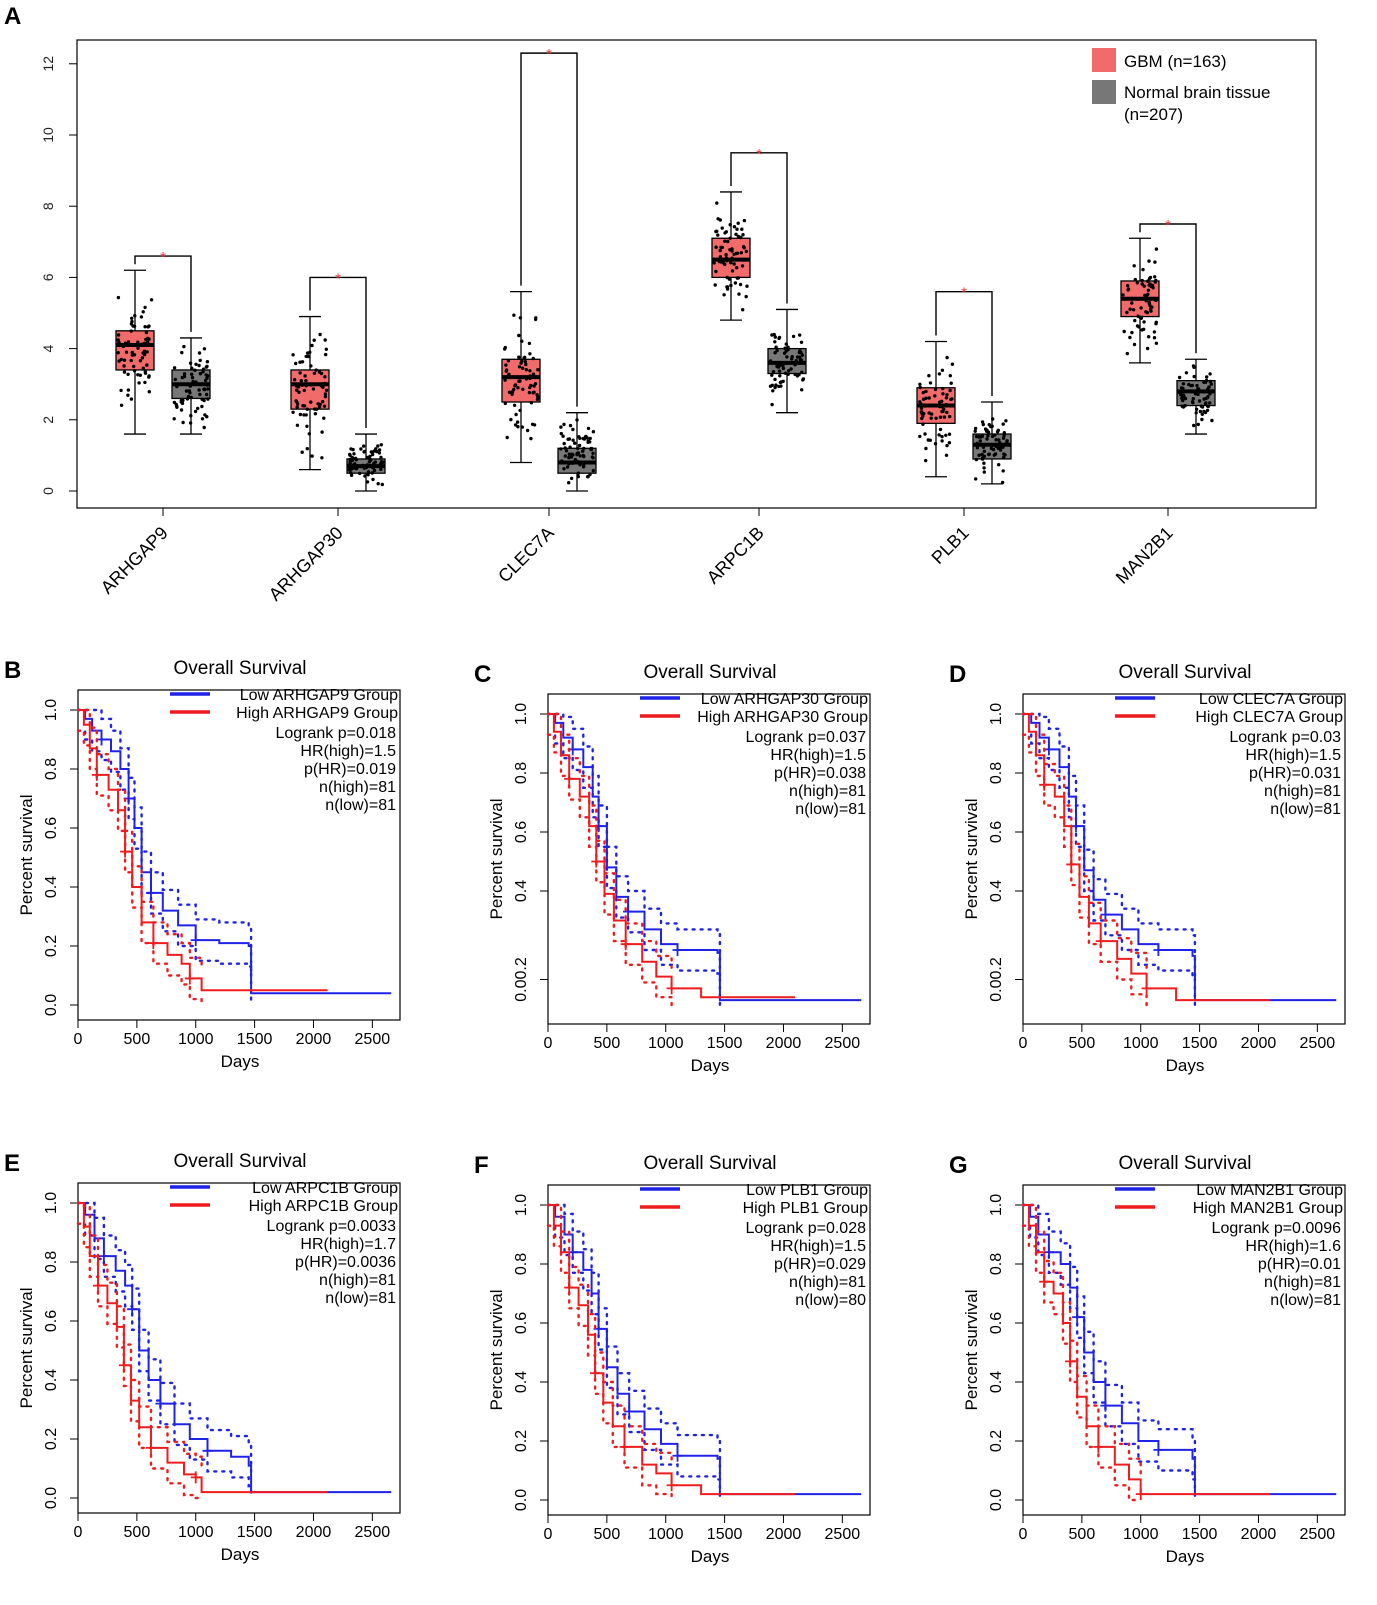 This screenshot has width=1377, height=1605. Describe the element at coordinates (98, 1285) in the screenshot. I see `high-censor-mark` at that location.